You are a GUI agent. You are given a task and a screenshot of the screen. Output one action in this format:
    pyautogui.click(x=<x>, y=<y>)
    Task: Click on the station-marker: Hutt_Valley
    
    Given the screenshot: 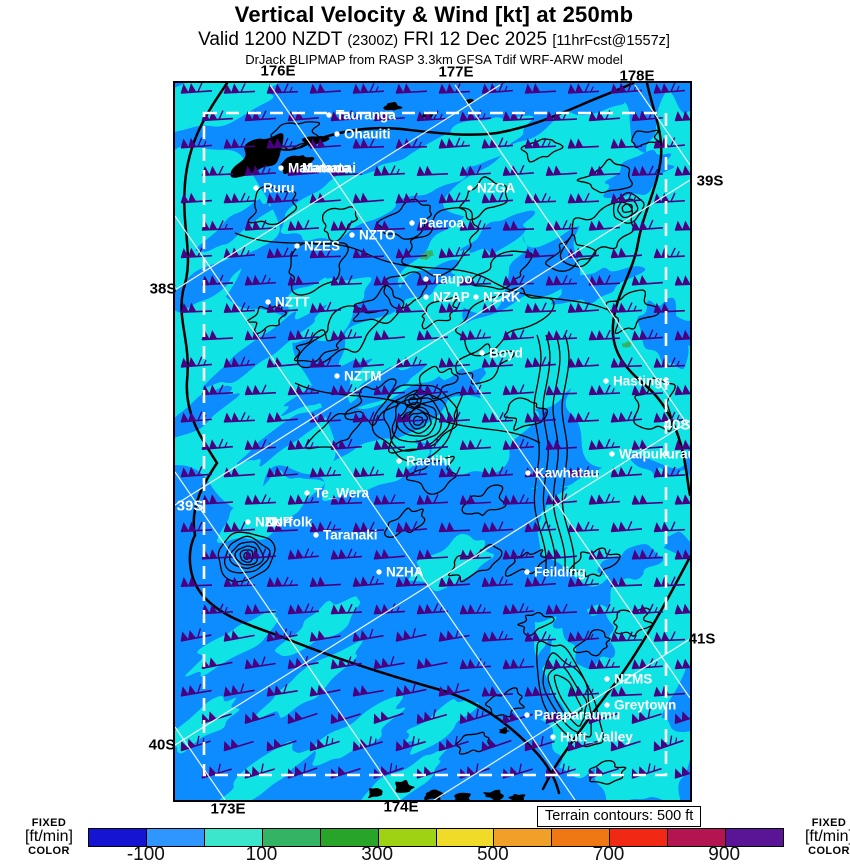 What is the action you would take?
    pyautogui.click(x=591, y=737)
    